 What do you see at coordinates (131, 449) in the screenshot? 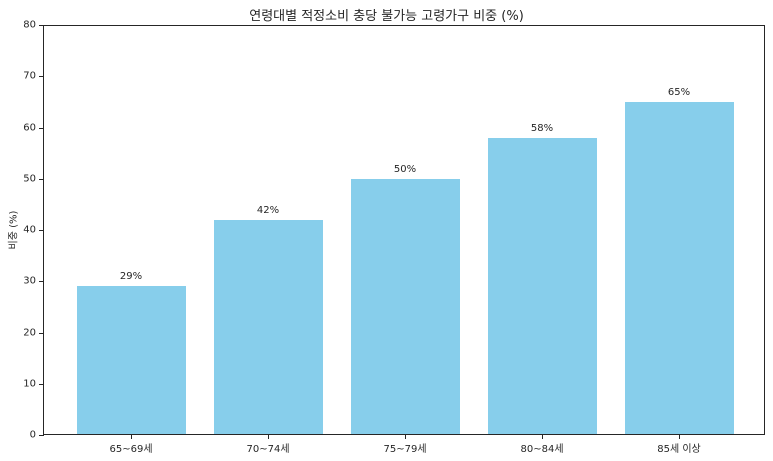
I see `x-tick-label: 65~69세` at bounding box center [131, 449].